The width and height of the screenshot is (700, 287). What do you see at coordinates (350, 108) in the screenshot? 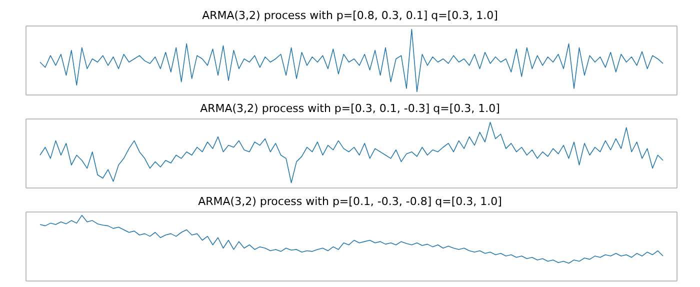
I see `chart-title: ARMA(3,2) process with p=[0.3, 0.1, -0.3] q=[0.3, 1.0]` at bounding box center [350, 108].